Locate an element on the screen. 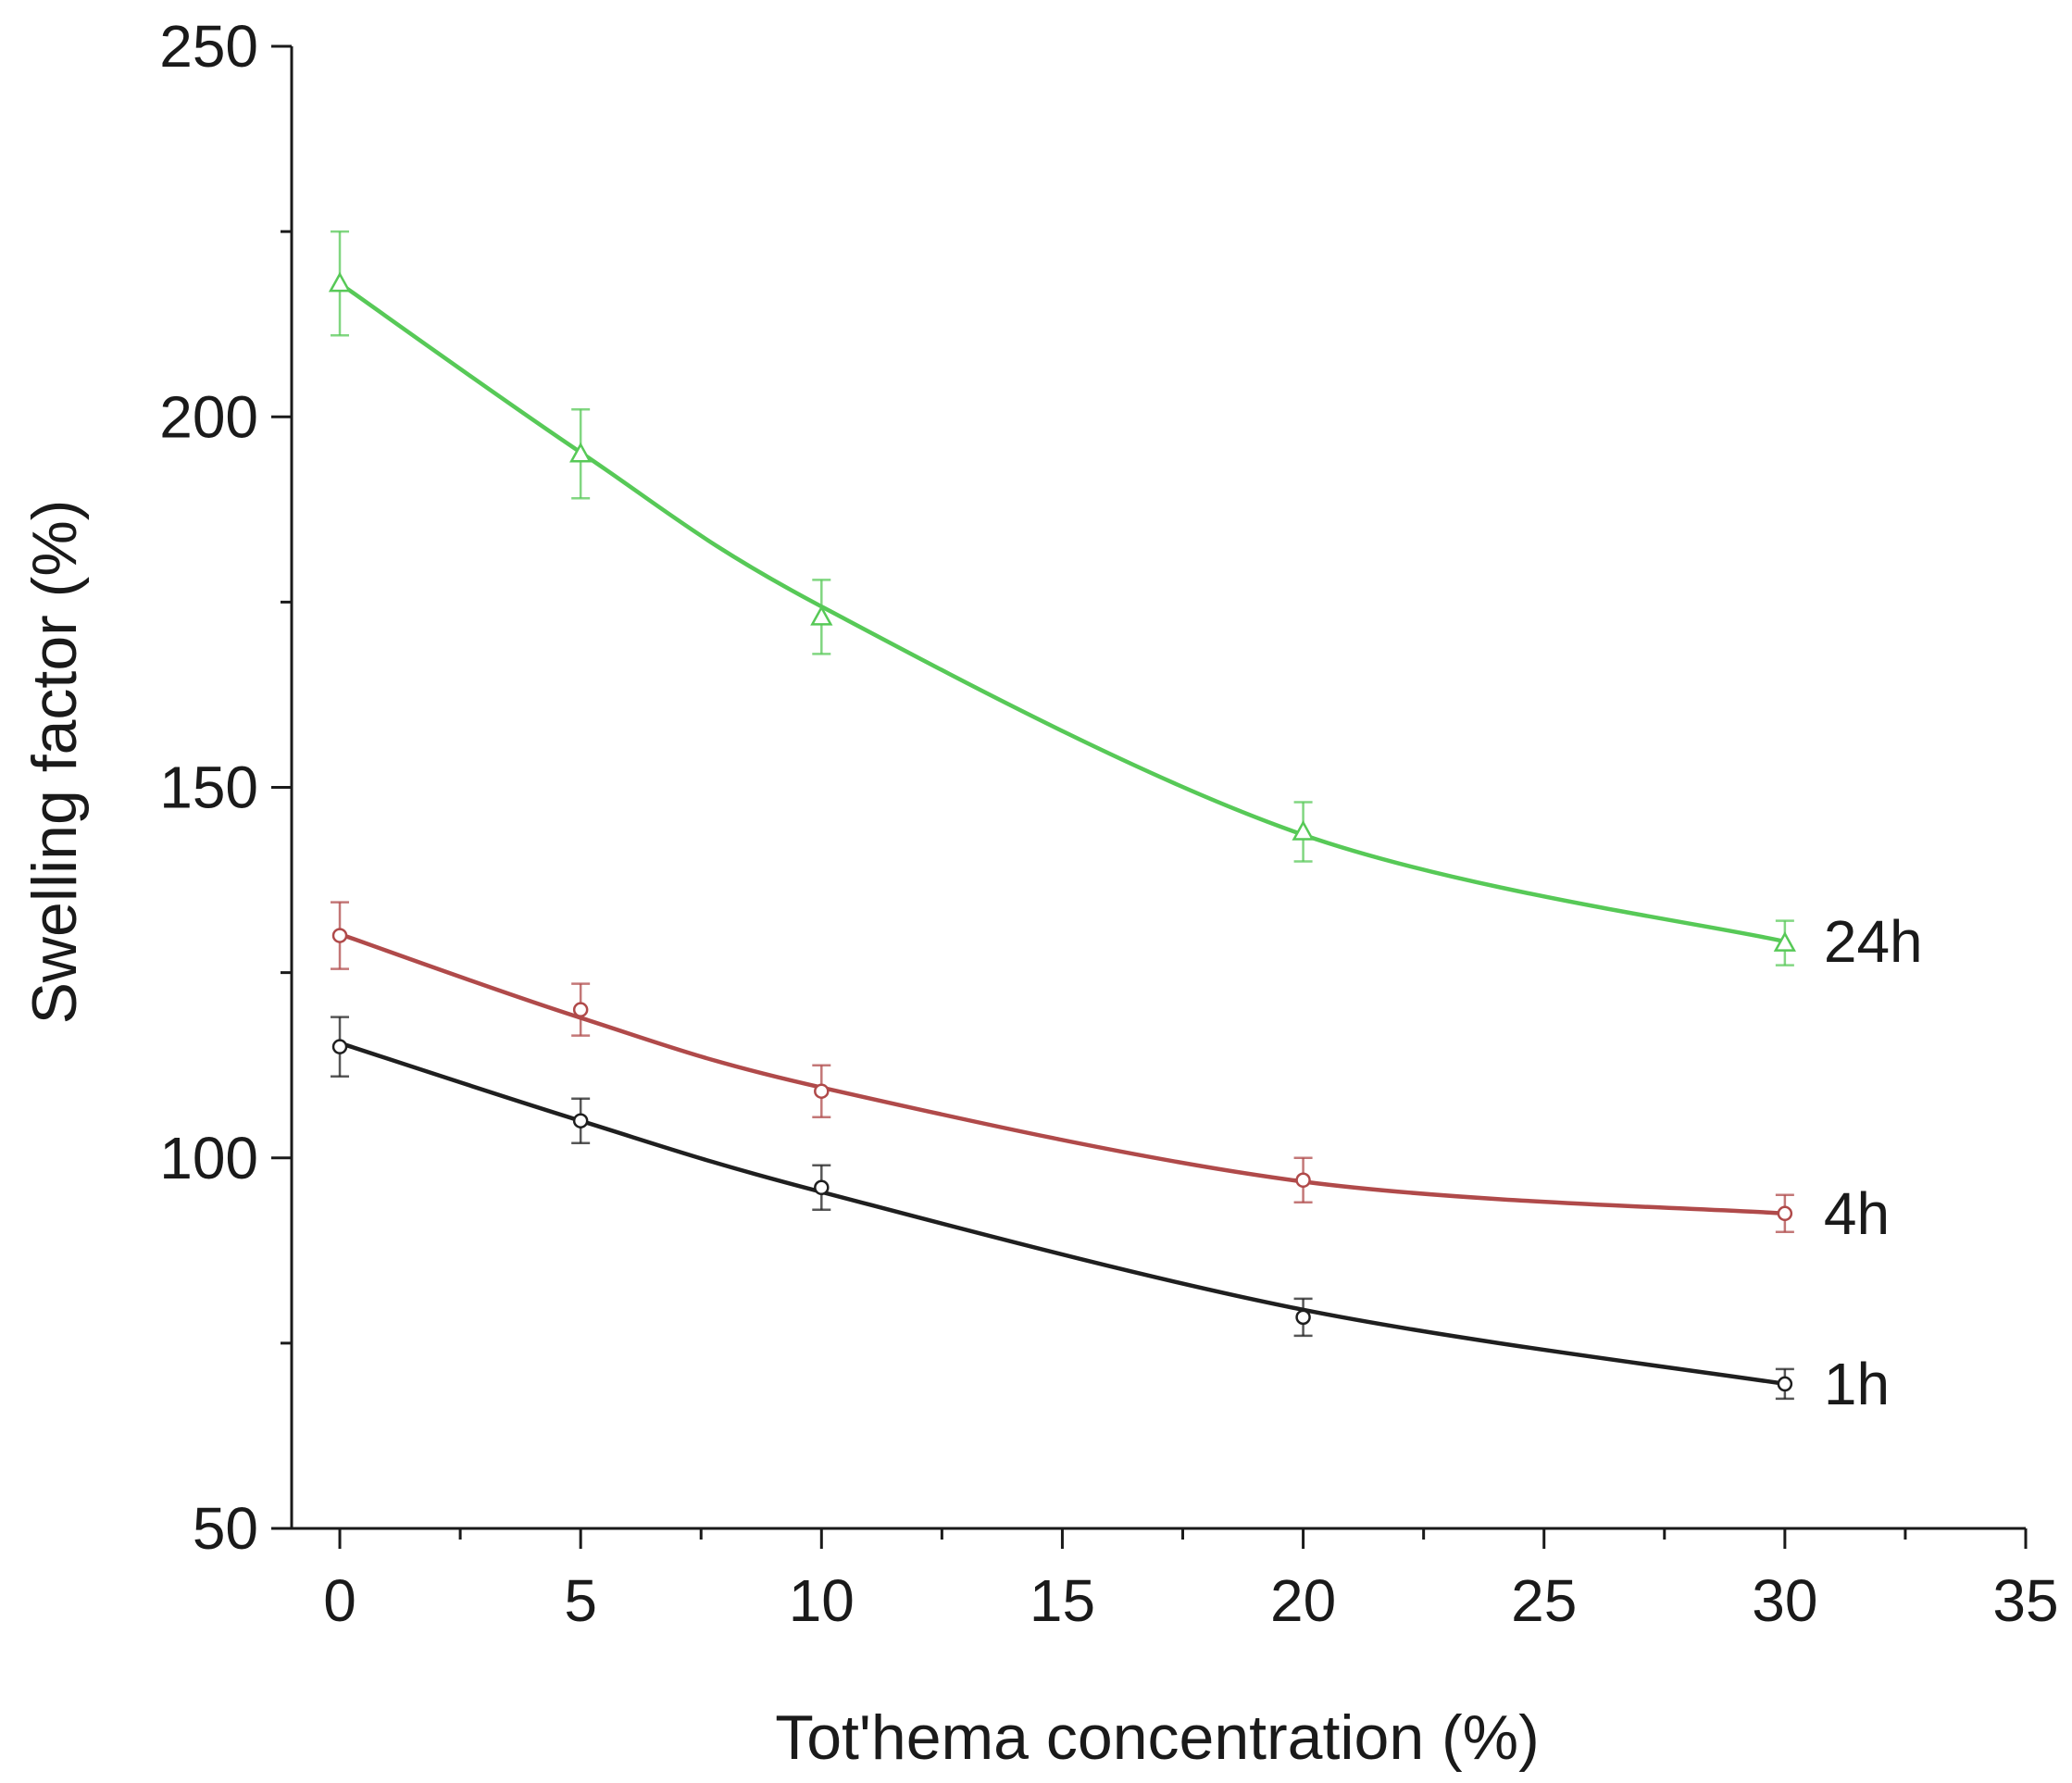 Image resolution: width=2072 pixels, height=1783 pixels. y-tick-label: 50 is located at coordinates (225, 1528).